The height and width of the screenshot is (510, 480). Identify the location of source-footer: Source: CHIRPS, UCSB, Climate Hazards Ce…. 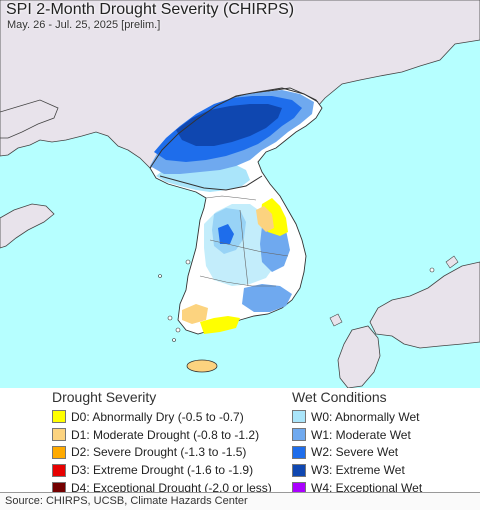
(240, 501).